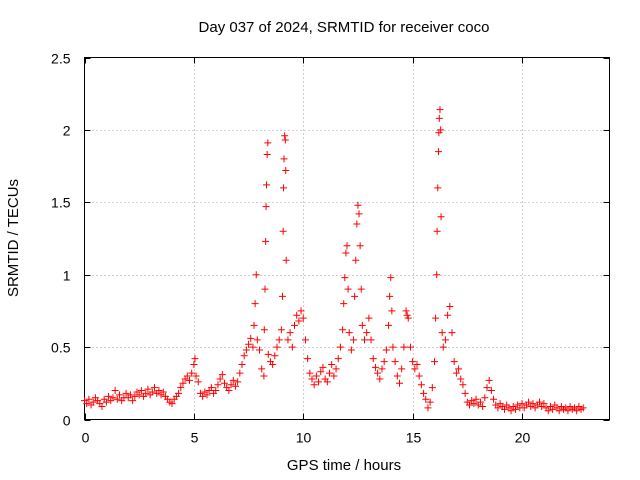 This screenshot has height=480, width=640. Describe the element at coordinates (61, 203) in the screenshot. I see `y-tick-label: 1.5` at that location.